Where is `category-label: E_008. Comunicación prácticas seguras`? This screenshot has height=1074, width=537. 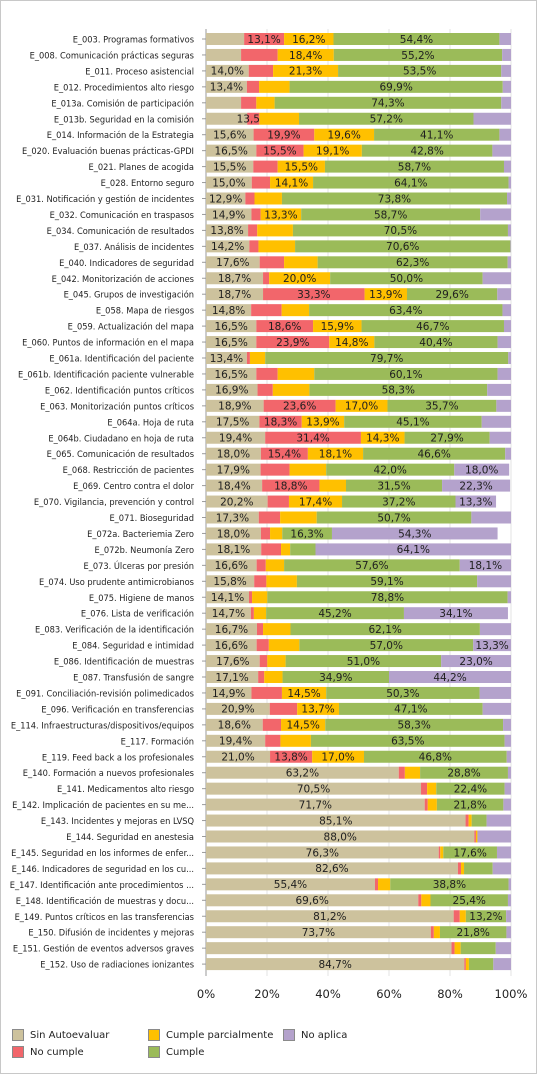
category-label: E_008. Comunicación prácticas seguras is located at coordinates (112, 55).